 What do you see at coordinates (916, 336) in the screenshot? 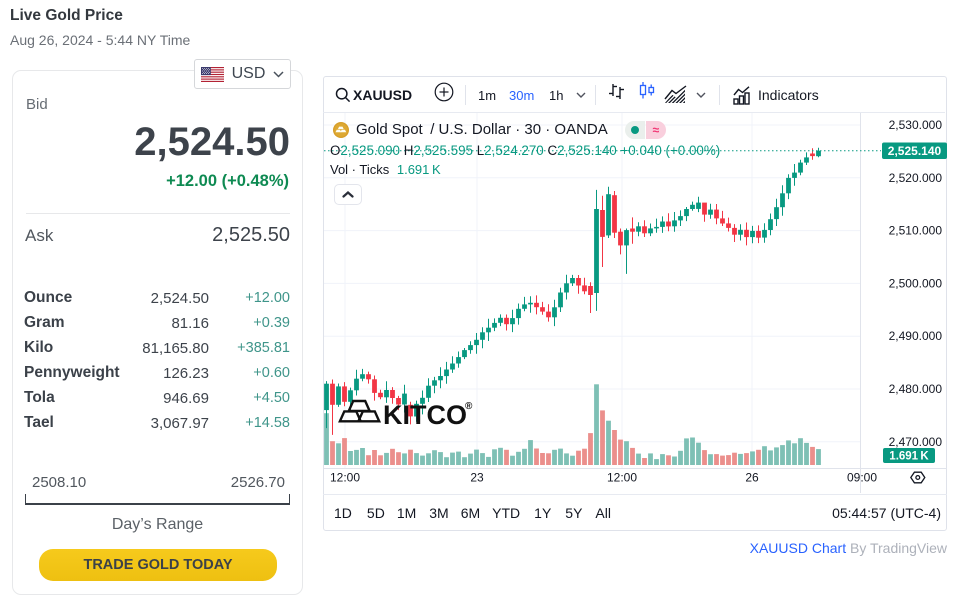
I see `svg-text: 2,490.000` at bounding box center [916, 336].